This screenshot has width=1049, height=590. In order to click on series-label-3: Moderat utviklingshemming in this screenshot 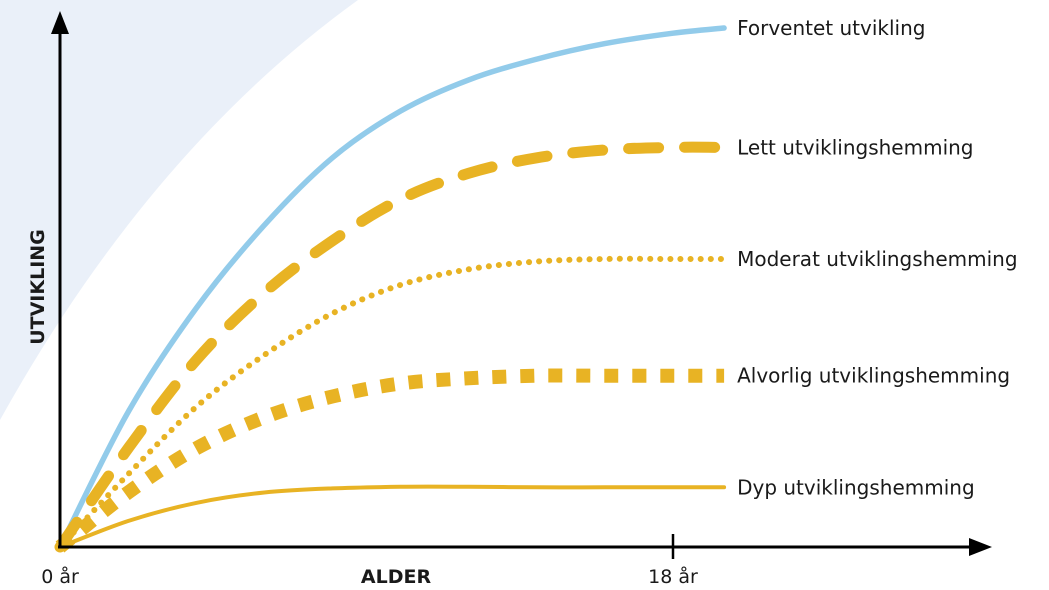, I will do `click(877, 259)`.